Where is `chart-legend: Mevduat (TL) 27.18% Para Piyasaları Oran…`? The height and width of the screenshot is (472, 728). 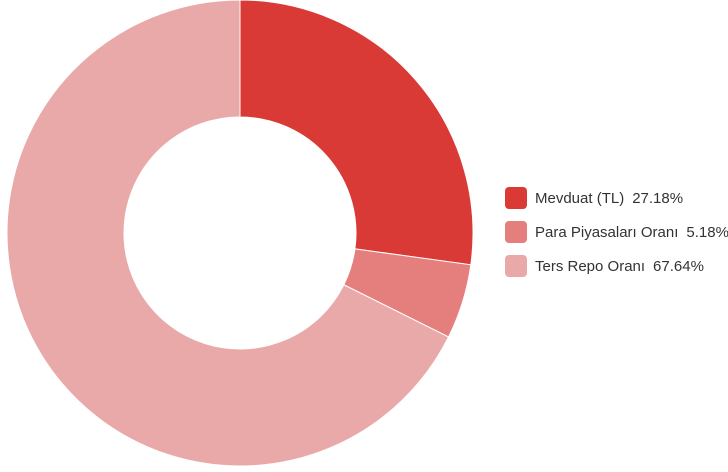 chart-legend: Mevduat (TL) 27.18% Para Piyasaları Oran… is located at coordinates (616, 237).